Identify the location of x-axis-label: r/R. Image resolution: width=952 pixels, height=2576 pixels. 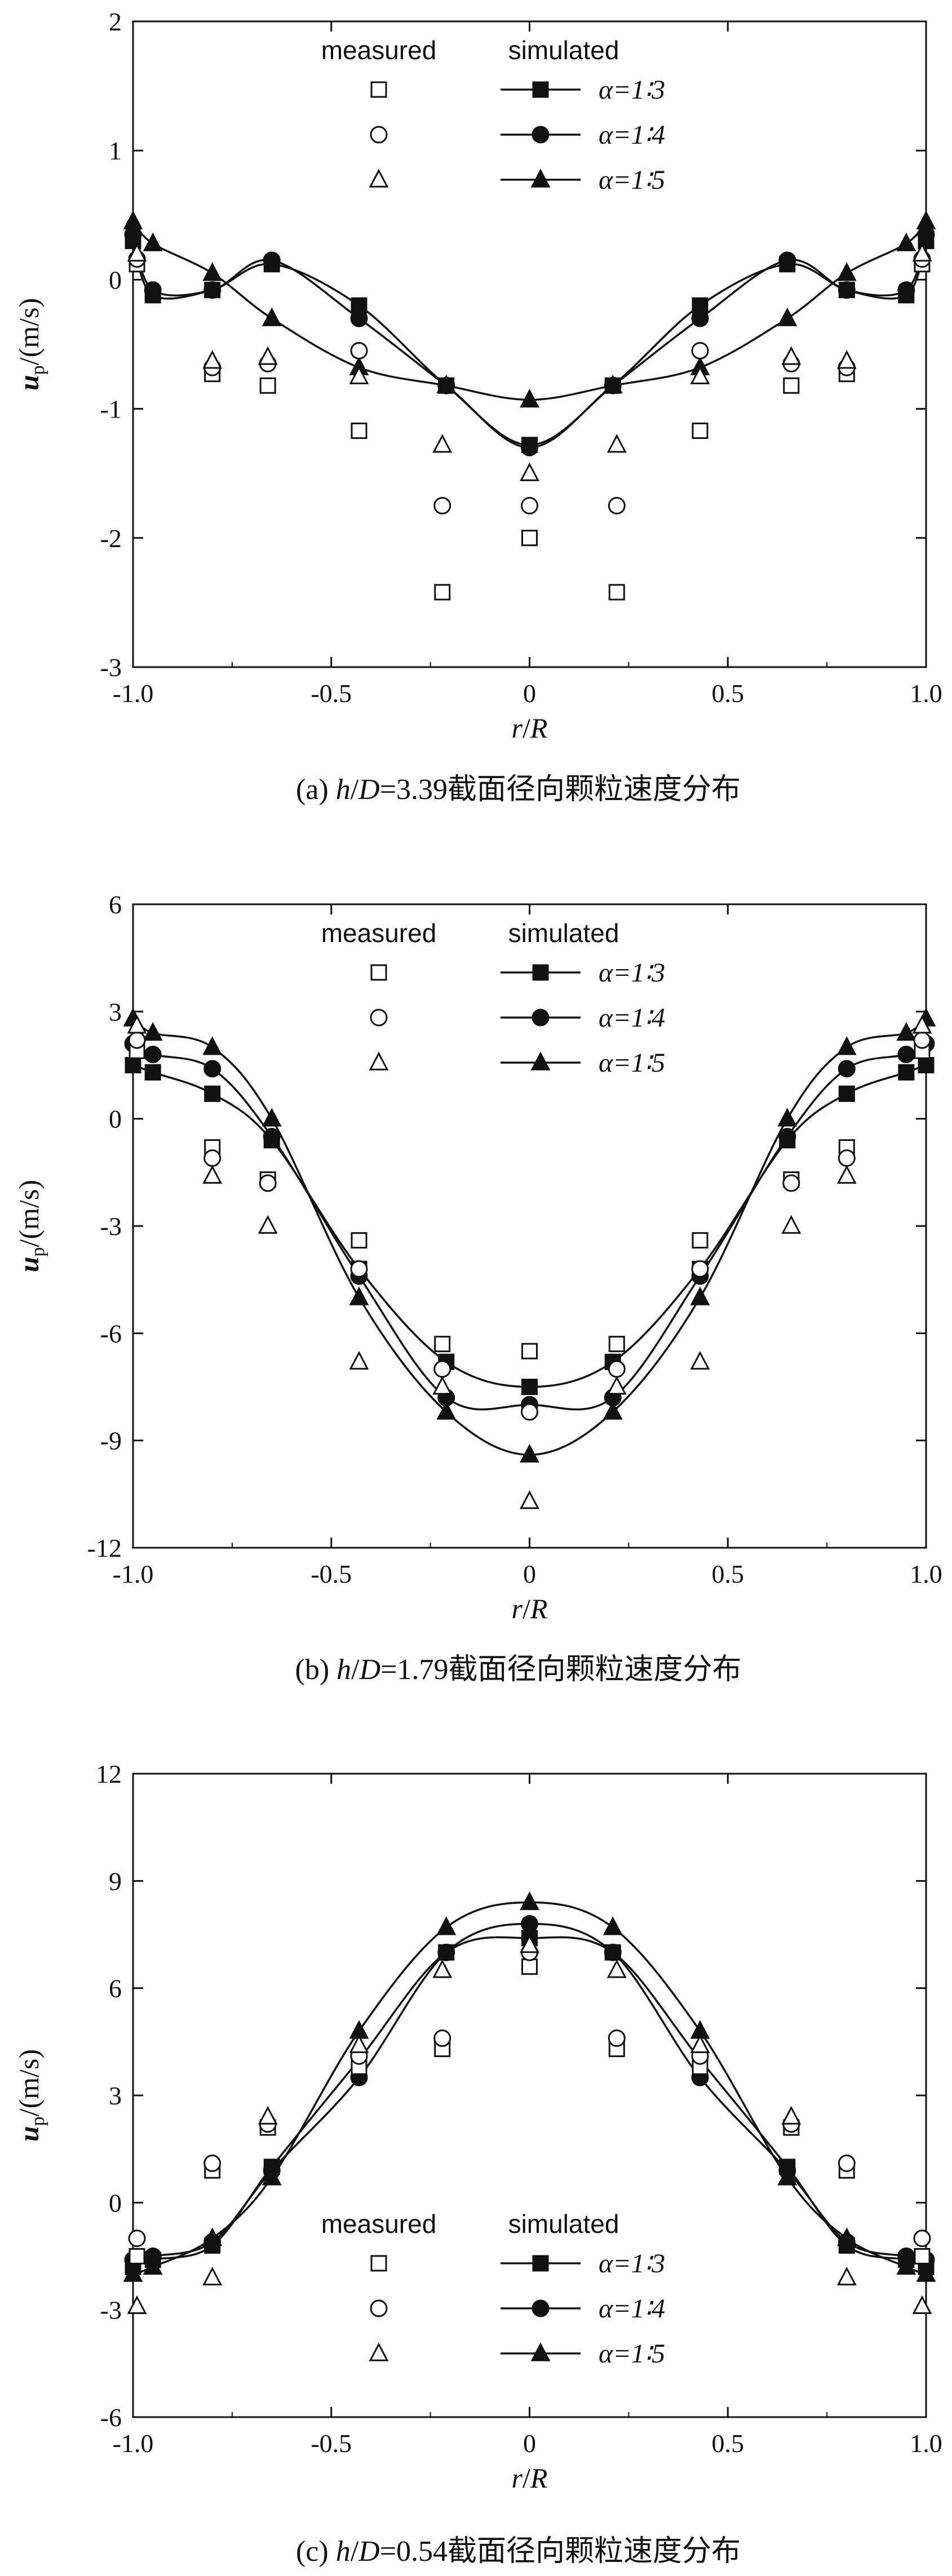
(530, 1609).